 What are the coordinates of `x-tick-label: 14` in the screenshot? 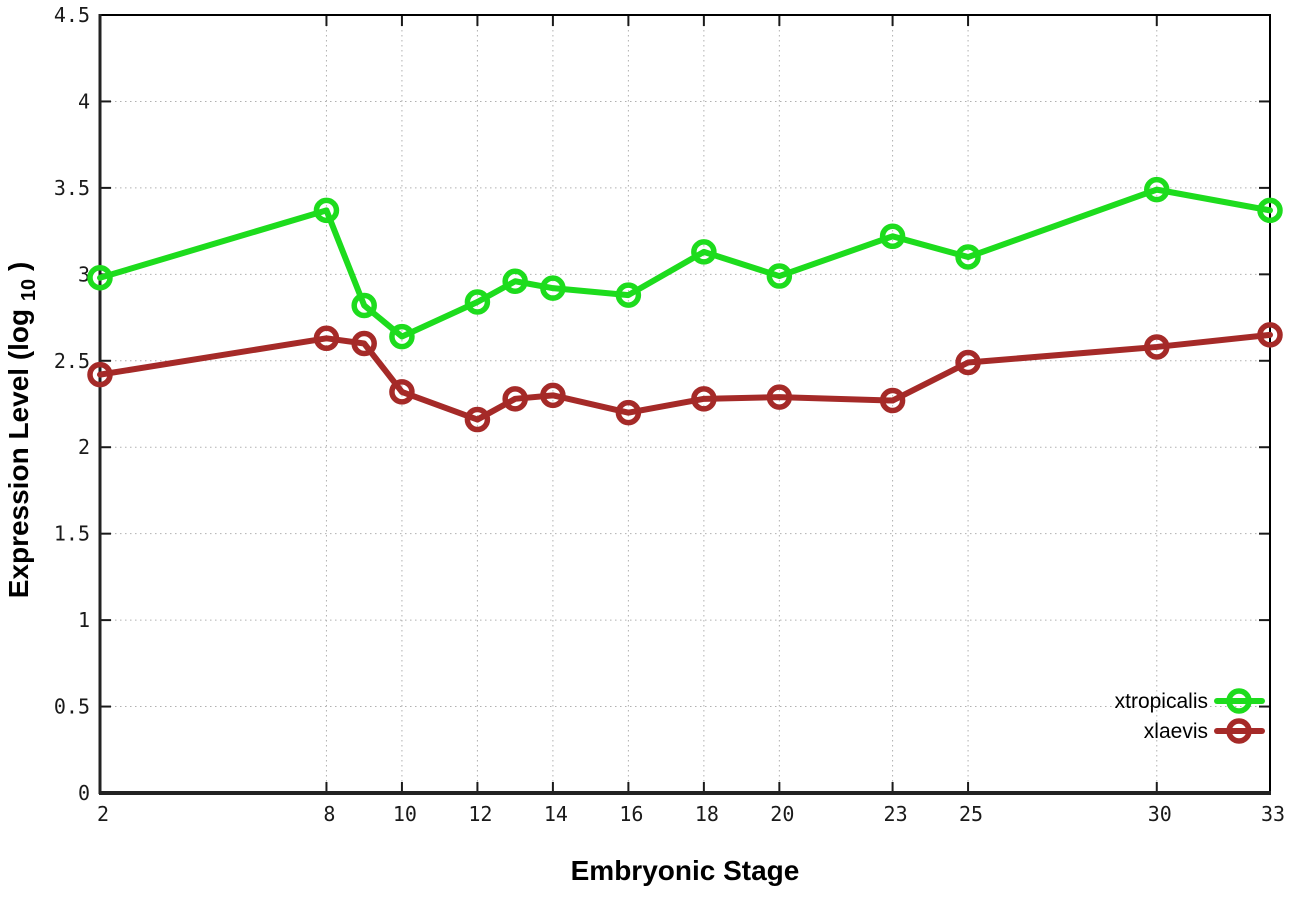 It's located at (556, 814).